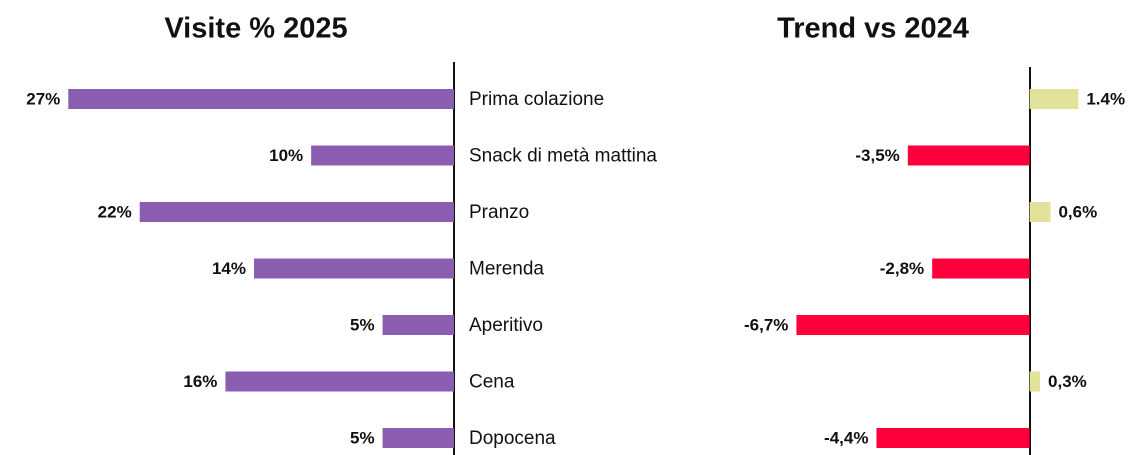  Describe the element at coordinates (563, 156) in the screenshot. I see `category-label: Snack di metà mattina` at that location.